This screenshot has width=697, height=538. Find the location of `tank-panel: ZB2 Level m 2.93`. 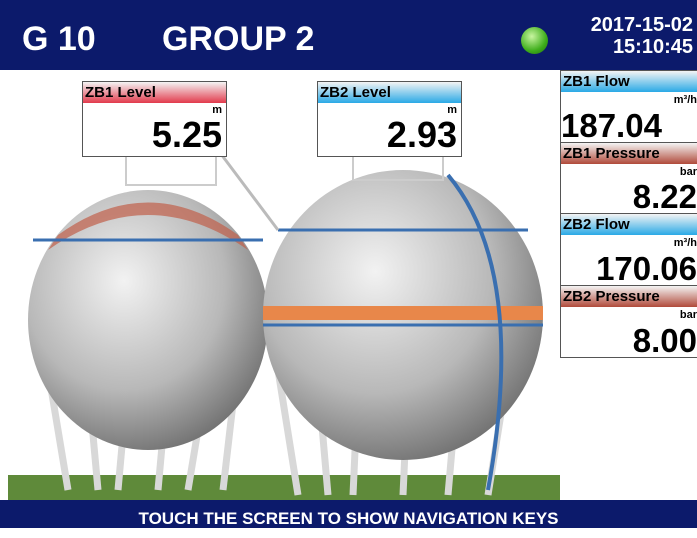

tank-panel: ZB2 Level m 2.93 is located at coordinates (389, 119).